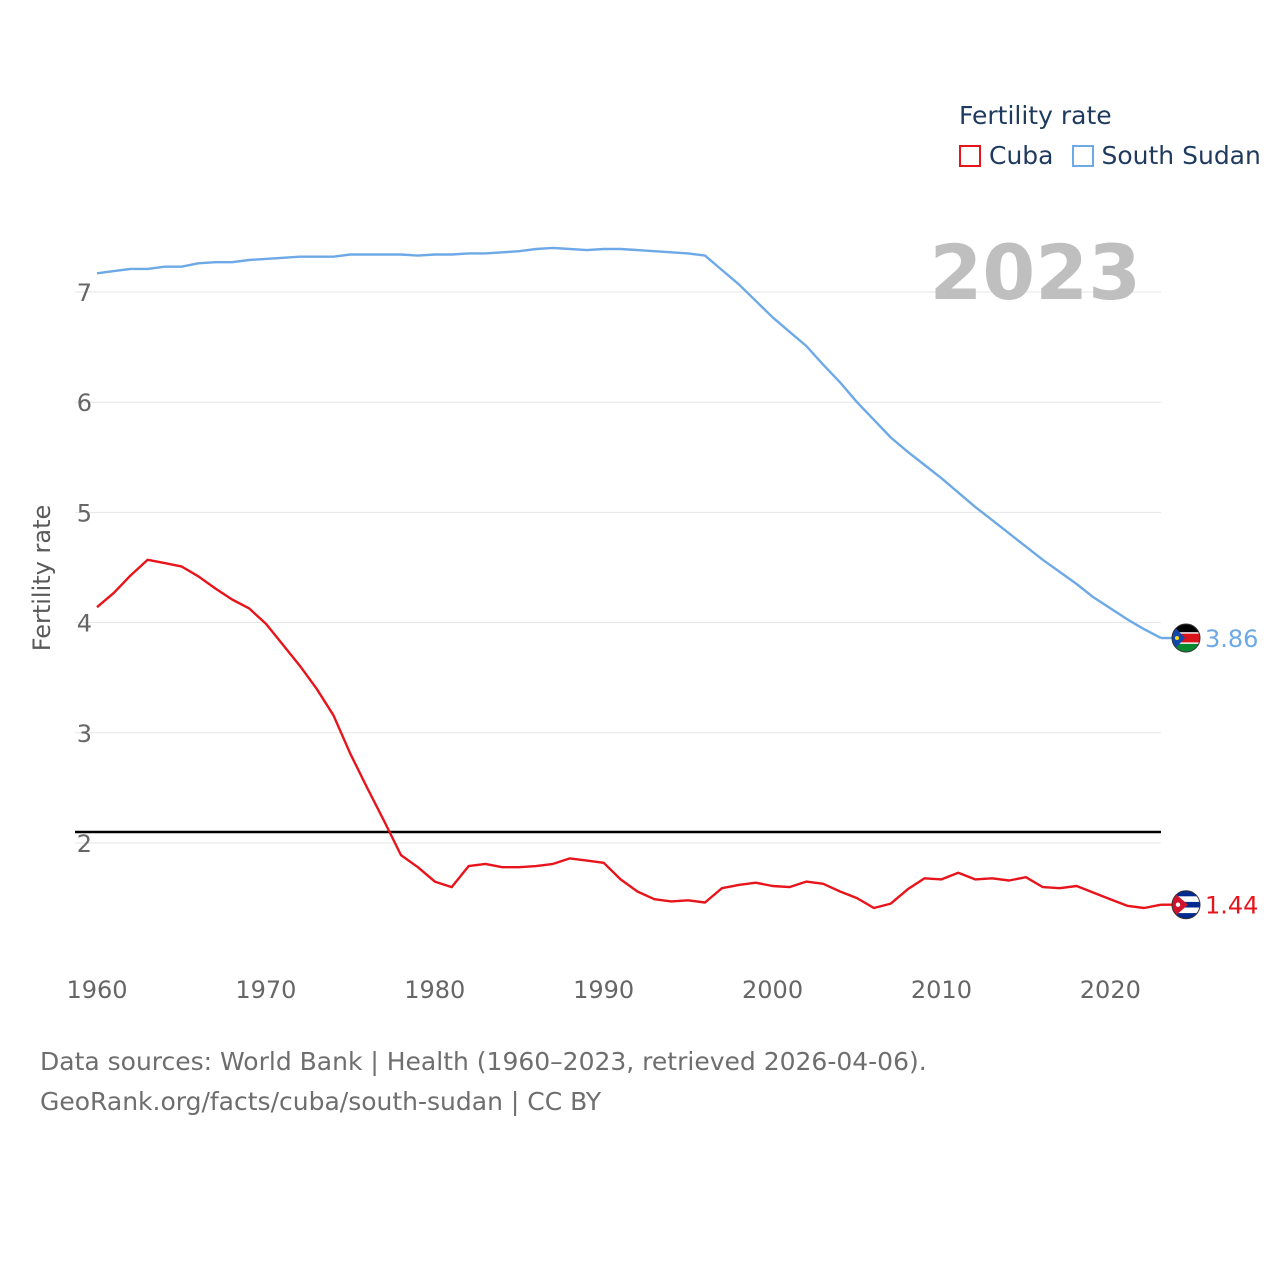 The image size is (1280, 1280). I want to click on legend-label-south-sudan: South Sudan, so click(1181, 155).